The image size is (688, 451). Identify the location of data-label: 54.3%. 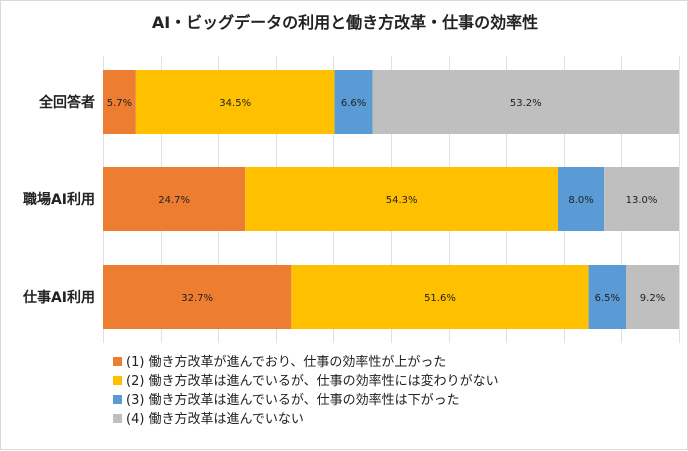
(402, 200).